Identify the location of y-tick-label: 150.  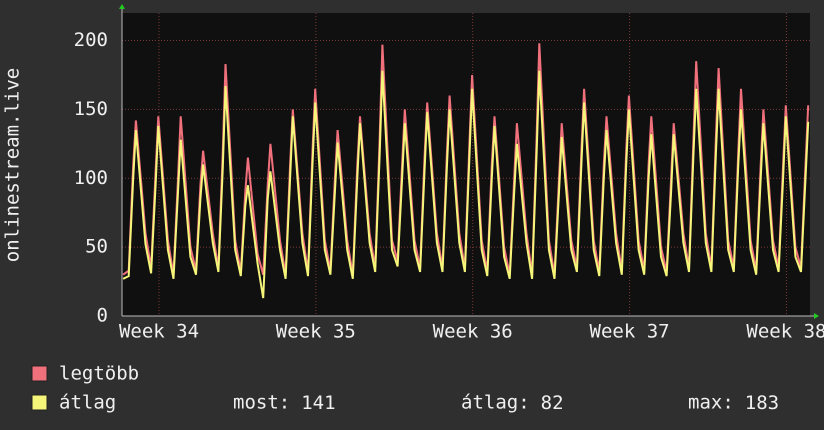
(91, 109).